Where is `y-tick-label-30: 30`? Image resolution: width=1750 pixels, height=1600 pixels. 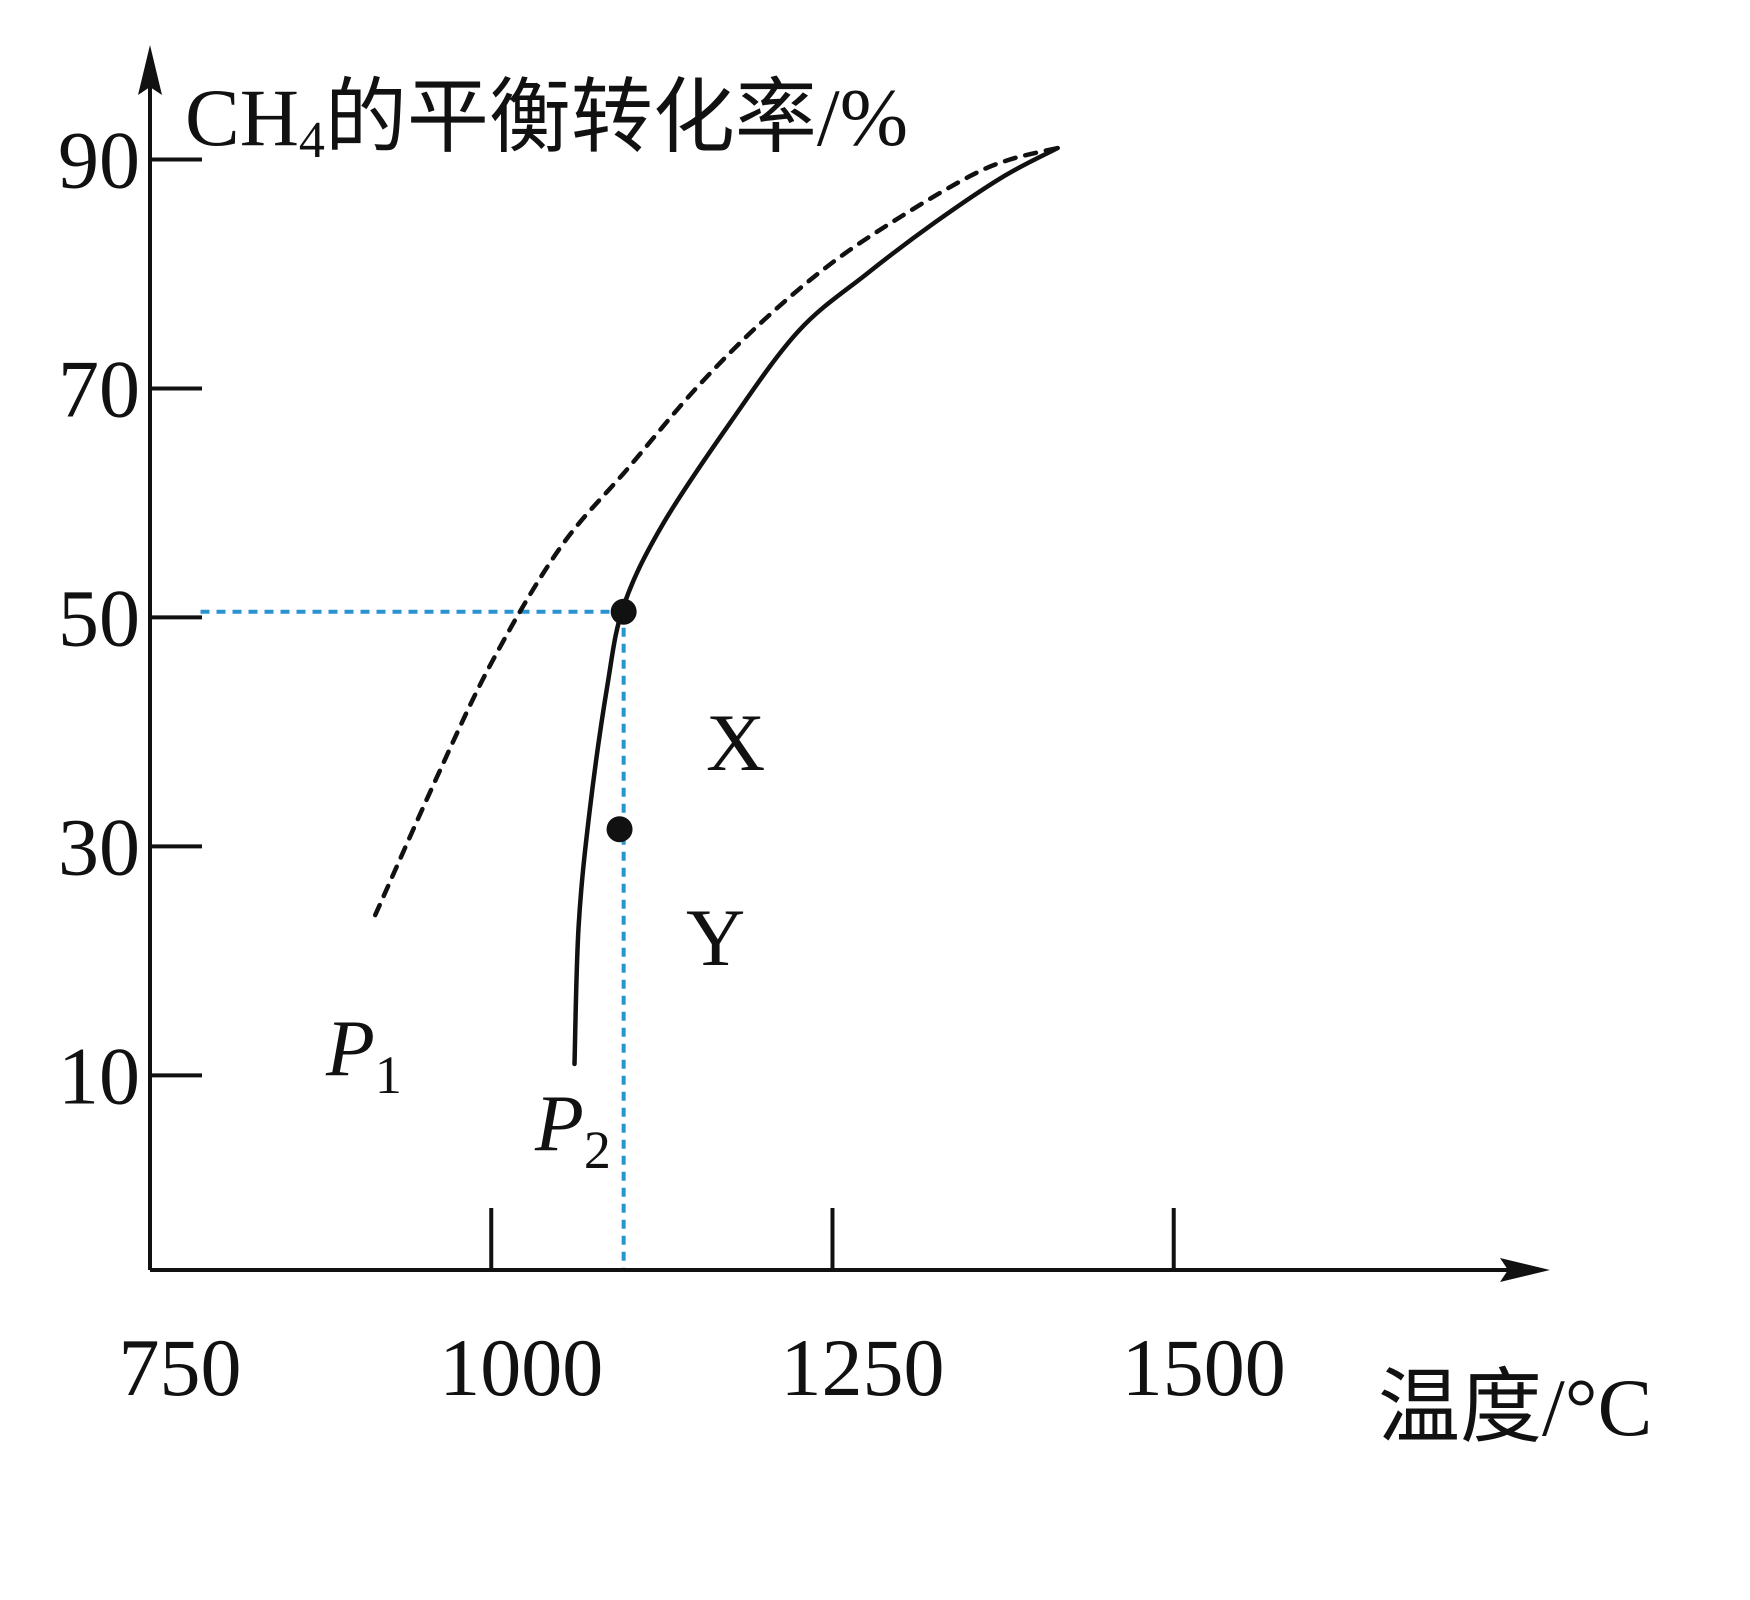 y-tick-label-30: 30 is located at coordinates (99, 846).